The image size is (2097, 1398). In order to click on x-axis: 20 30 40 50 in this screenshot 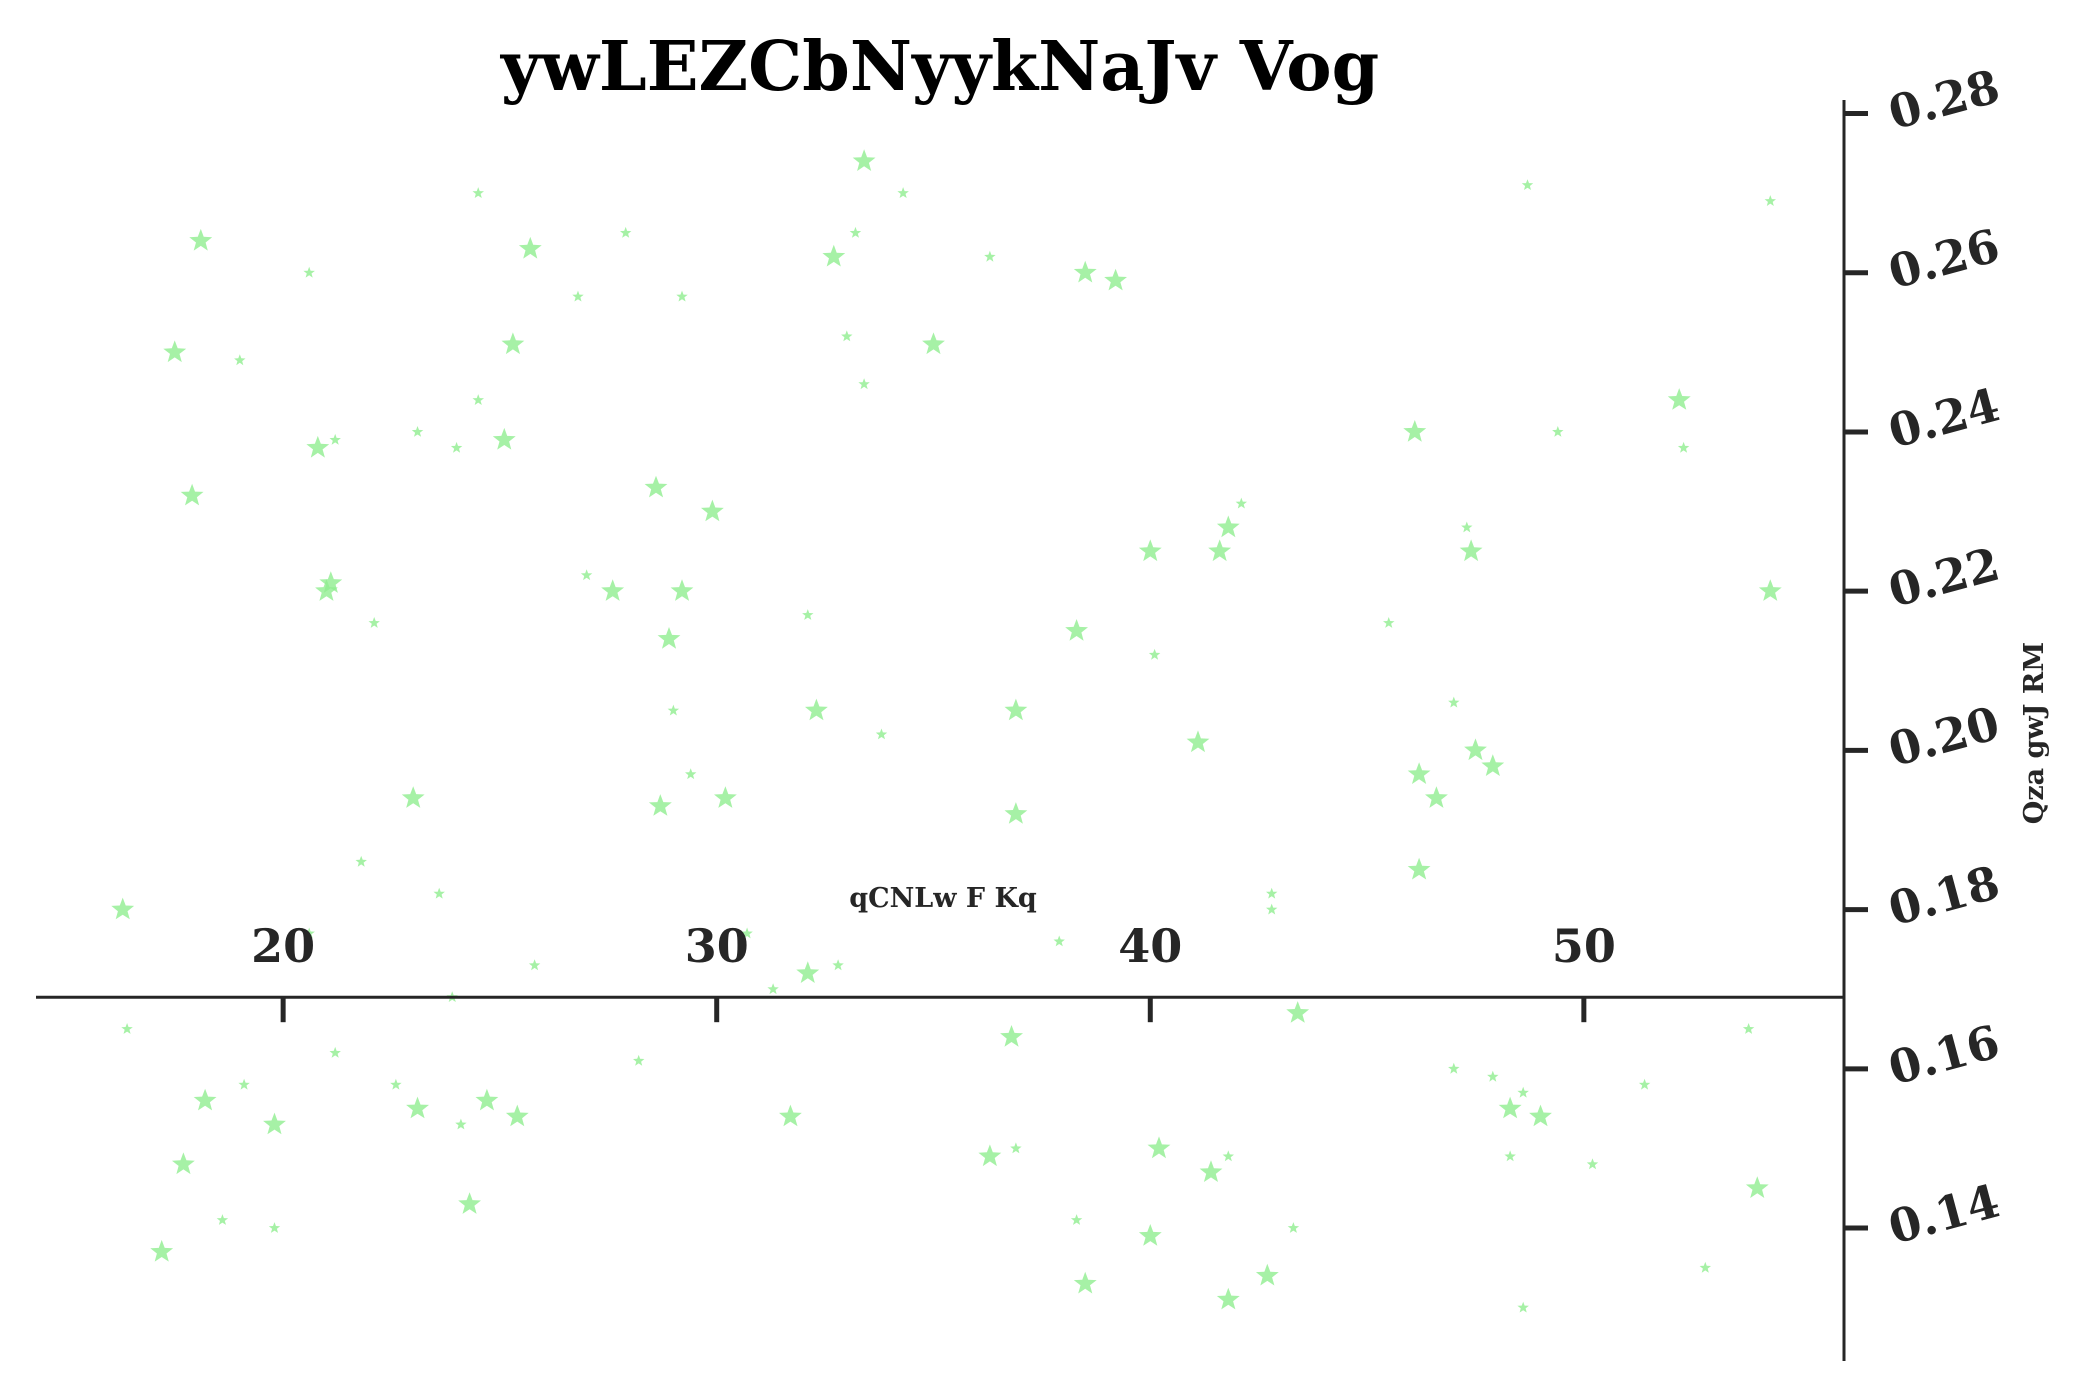, I will do `click(940, 971)`.